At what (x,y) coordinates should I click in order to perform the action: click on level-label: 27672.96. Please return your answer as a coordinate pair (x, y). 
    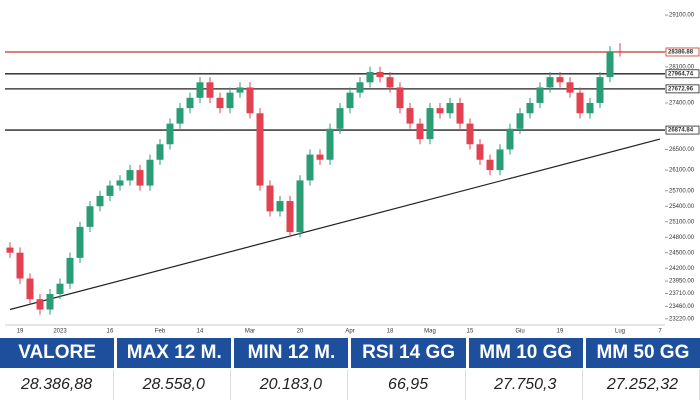
    Looking at the image, I should click on (681, 89).